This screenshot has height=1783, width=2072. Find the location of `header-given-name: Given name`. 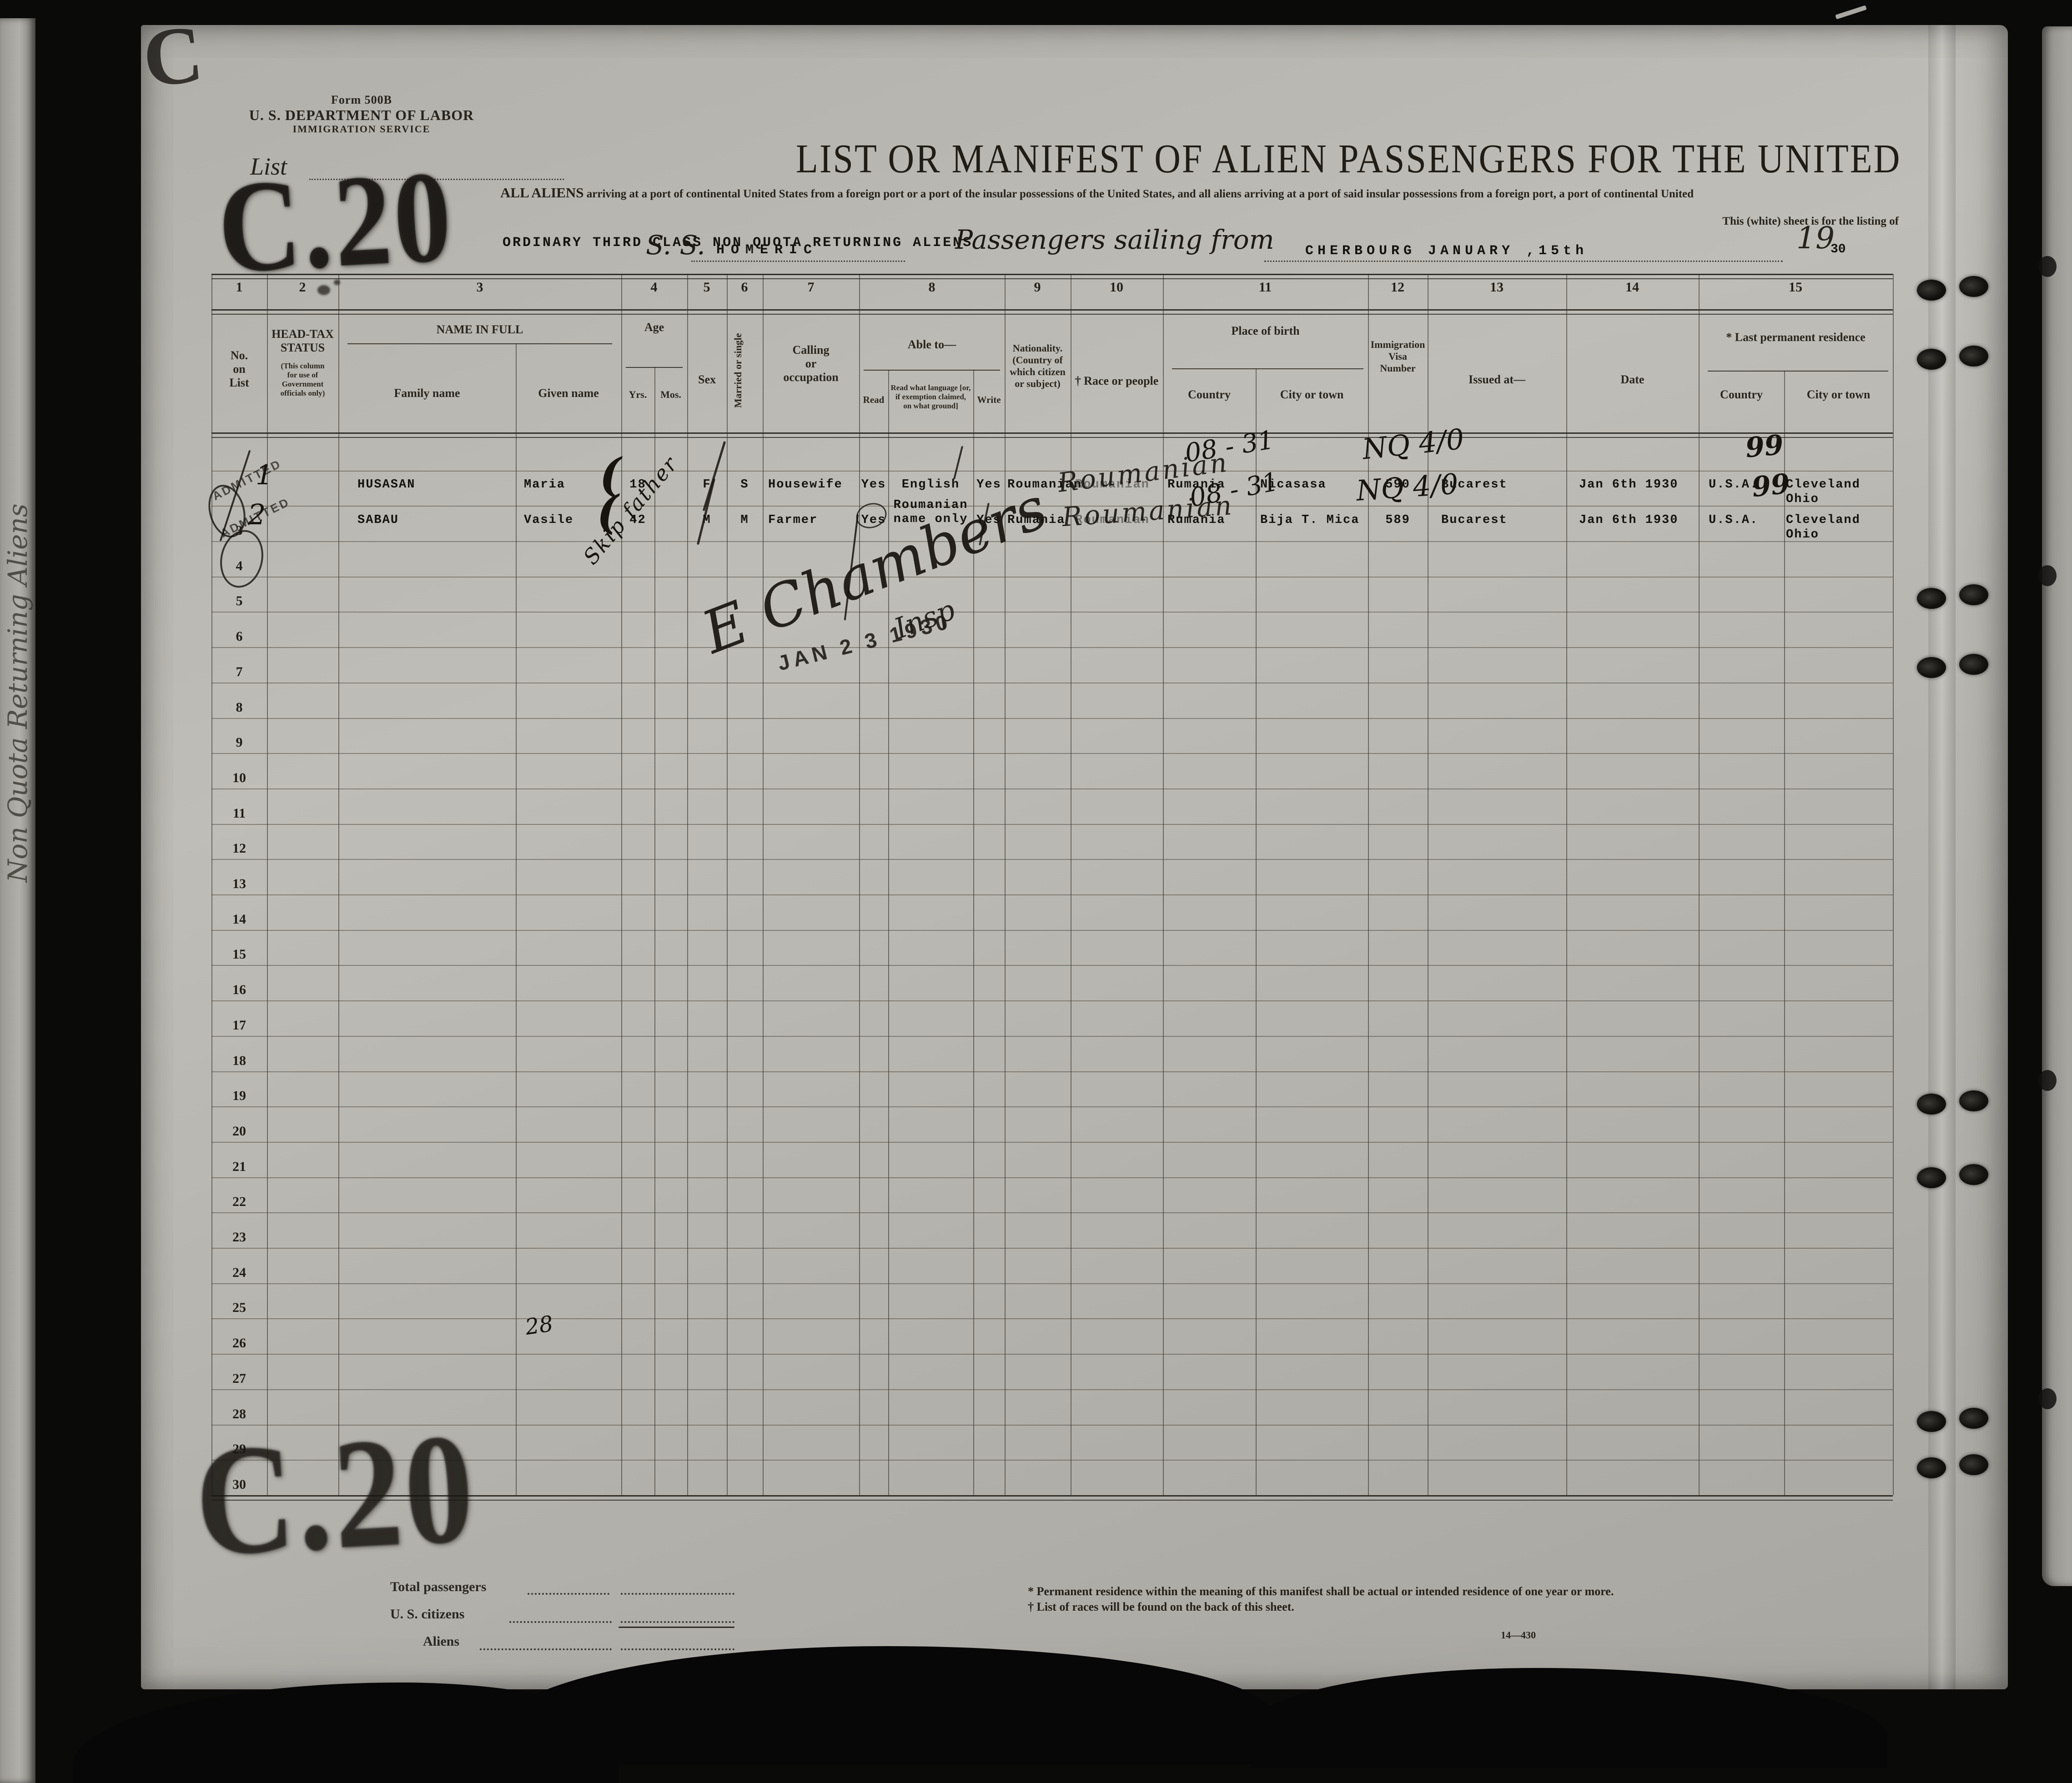

header-given-name: Given name is located at coordinates (568, 394).